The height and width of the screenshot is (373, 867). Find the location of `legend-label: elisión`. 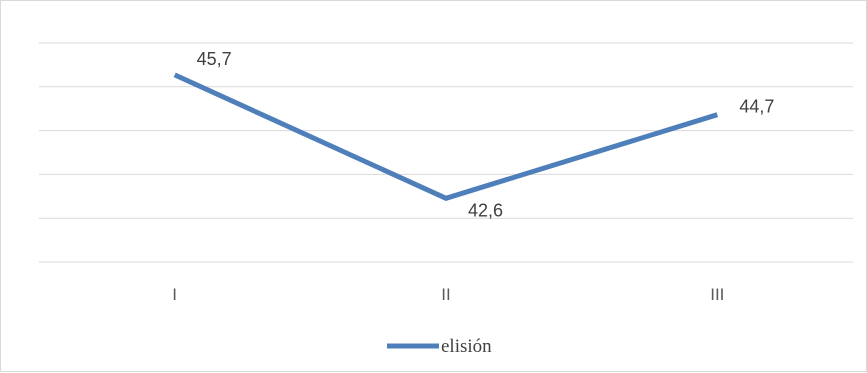

legend-label: elisión is located at coordinates (466, 346).